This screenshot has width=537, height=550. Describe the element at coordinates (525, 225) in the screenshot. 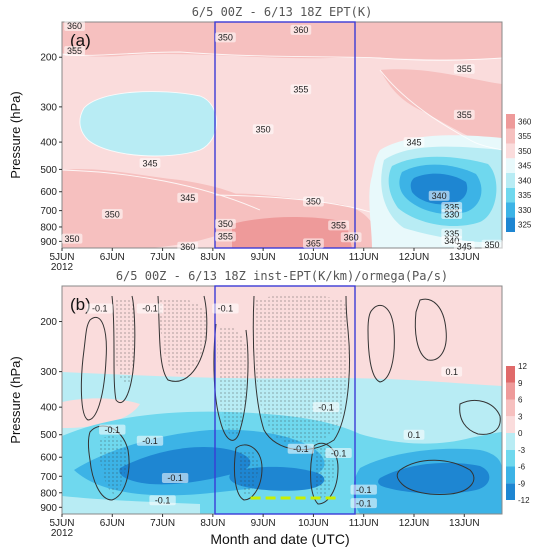

I see `colorbar-label: 325` at that location.